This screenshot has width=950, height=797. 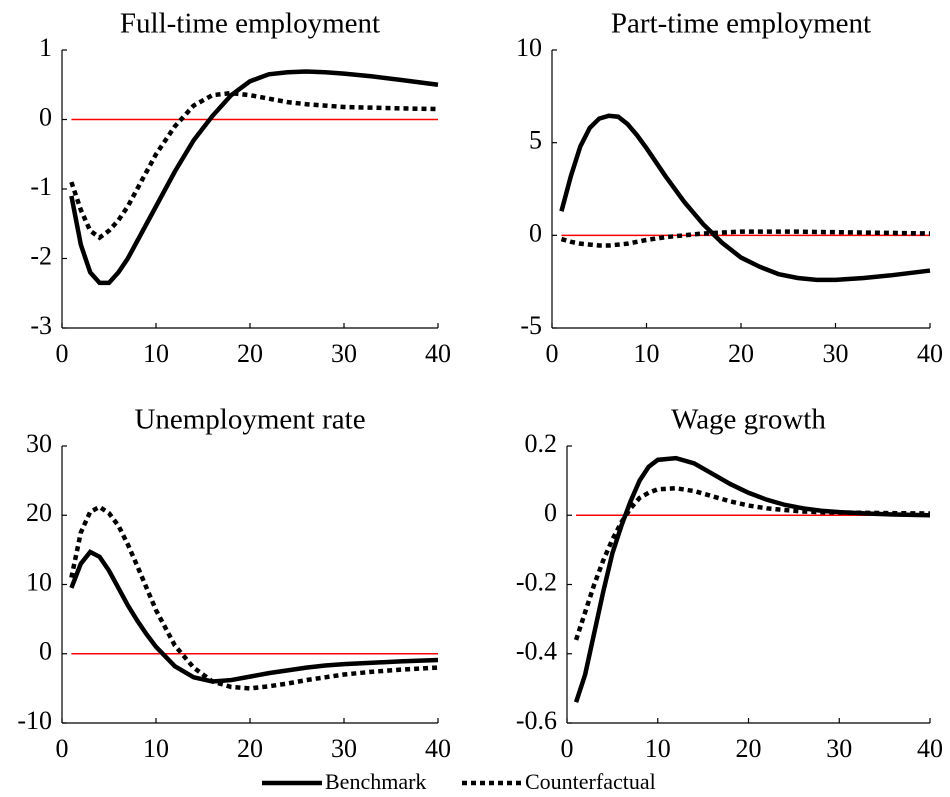 What do you see at coordinates (748, 420) in the screenshot?
I see `chart-title: Wage growth` at bounding box center [748, 420].